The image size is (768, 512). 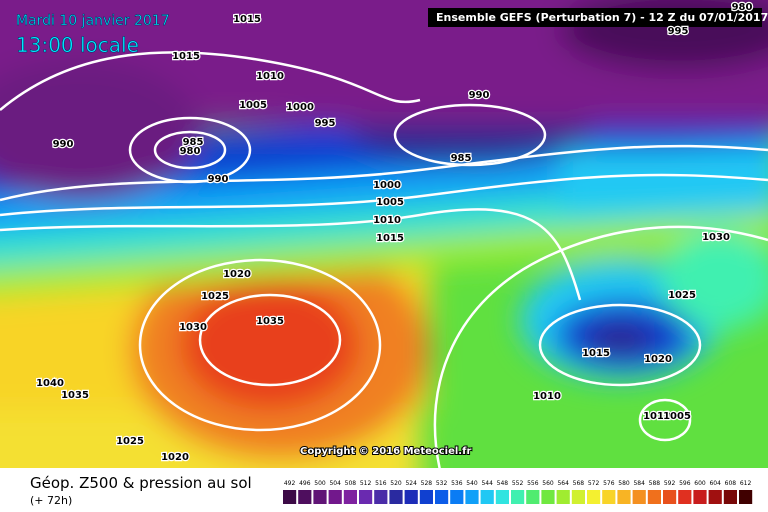 What do you see at coordinates (381, 483) in the screenshot?
I see `scale-label: 516` at bounding box center [381, 483].